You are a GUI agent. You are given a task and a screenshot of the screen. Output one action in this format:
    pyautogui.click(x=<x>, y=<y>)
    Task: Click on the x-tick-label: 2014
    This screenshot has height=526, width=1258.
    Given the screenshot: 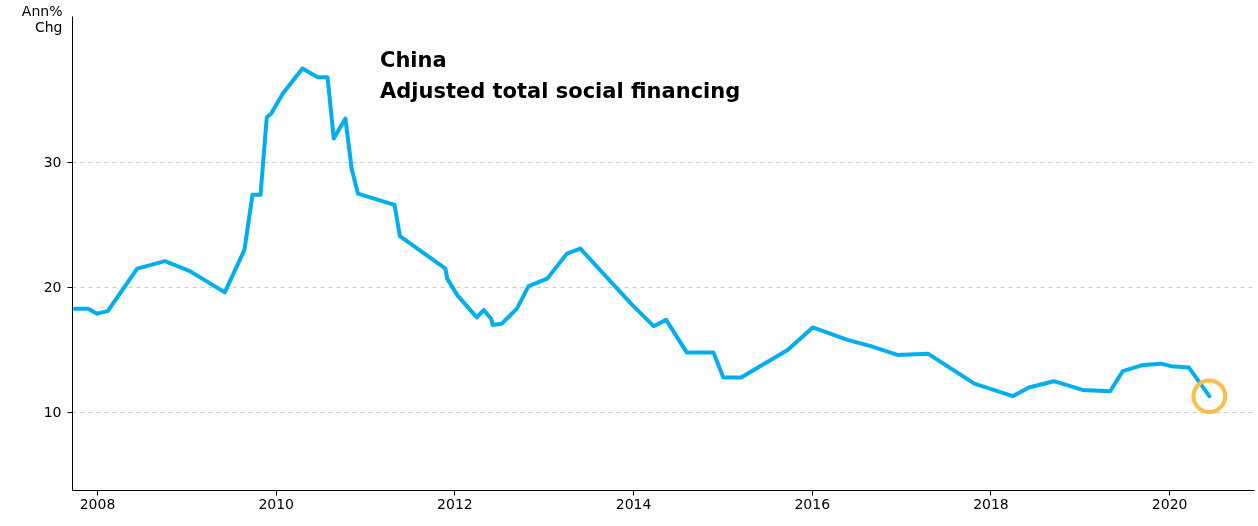 What is the action you would take?
    pyautogui.click(x=633, y=503)
    